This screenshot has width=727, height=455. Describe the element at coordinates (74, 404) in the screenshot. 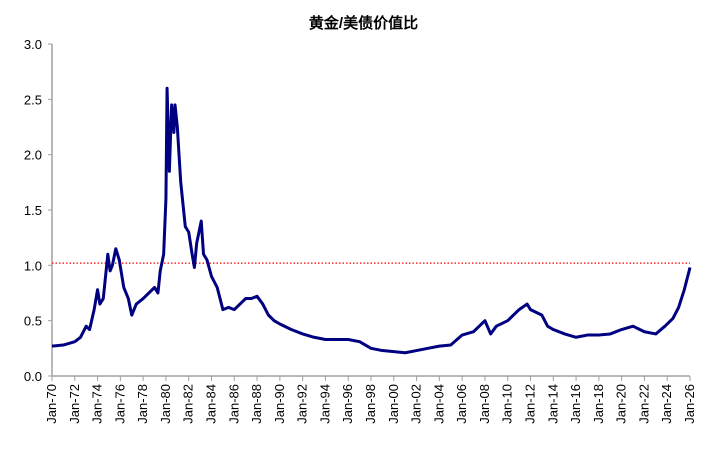

I see `x-tick-label: Jan-72` at that location.